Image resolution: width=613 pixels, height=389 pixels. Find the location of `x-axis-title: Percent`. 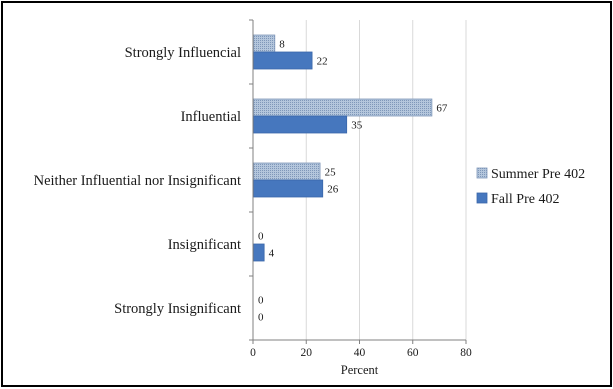

x-axis-title: Percent is located at coordinates (360, 370).